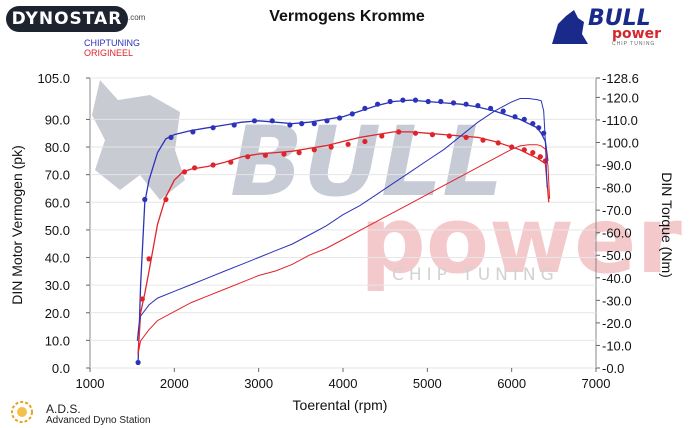 Image resolution: width=694 pixels, height=428 pixels. Describe the element at coordinates (620, 142) in the screenshot. I see `y2-tick-label: -100.0` at that location.